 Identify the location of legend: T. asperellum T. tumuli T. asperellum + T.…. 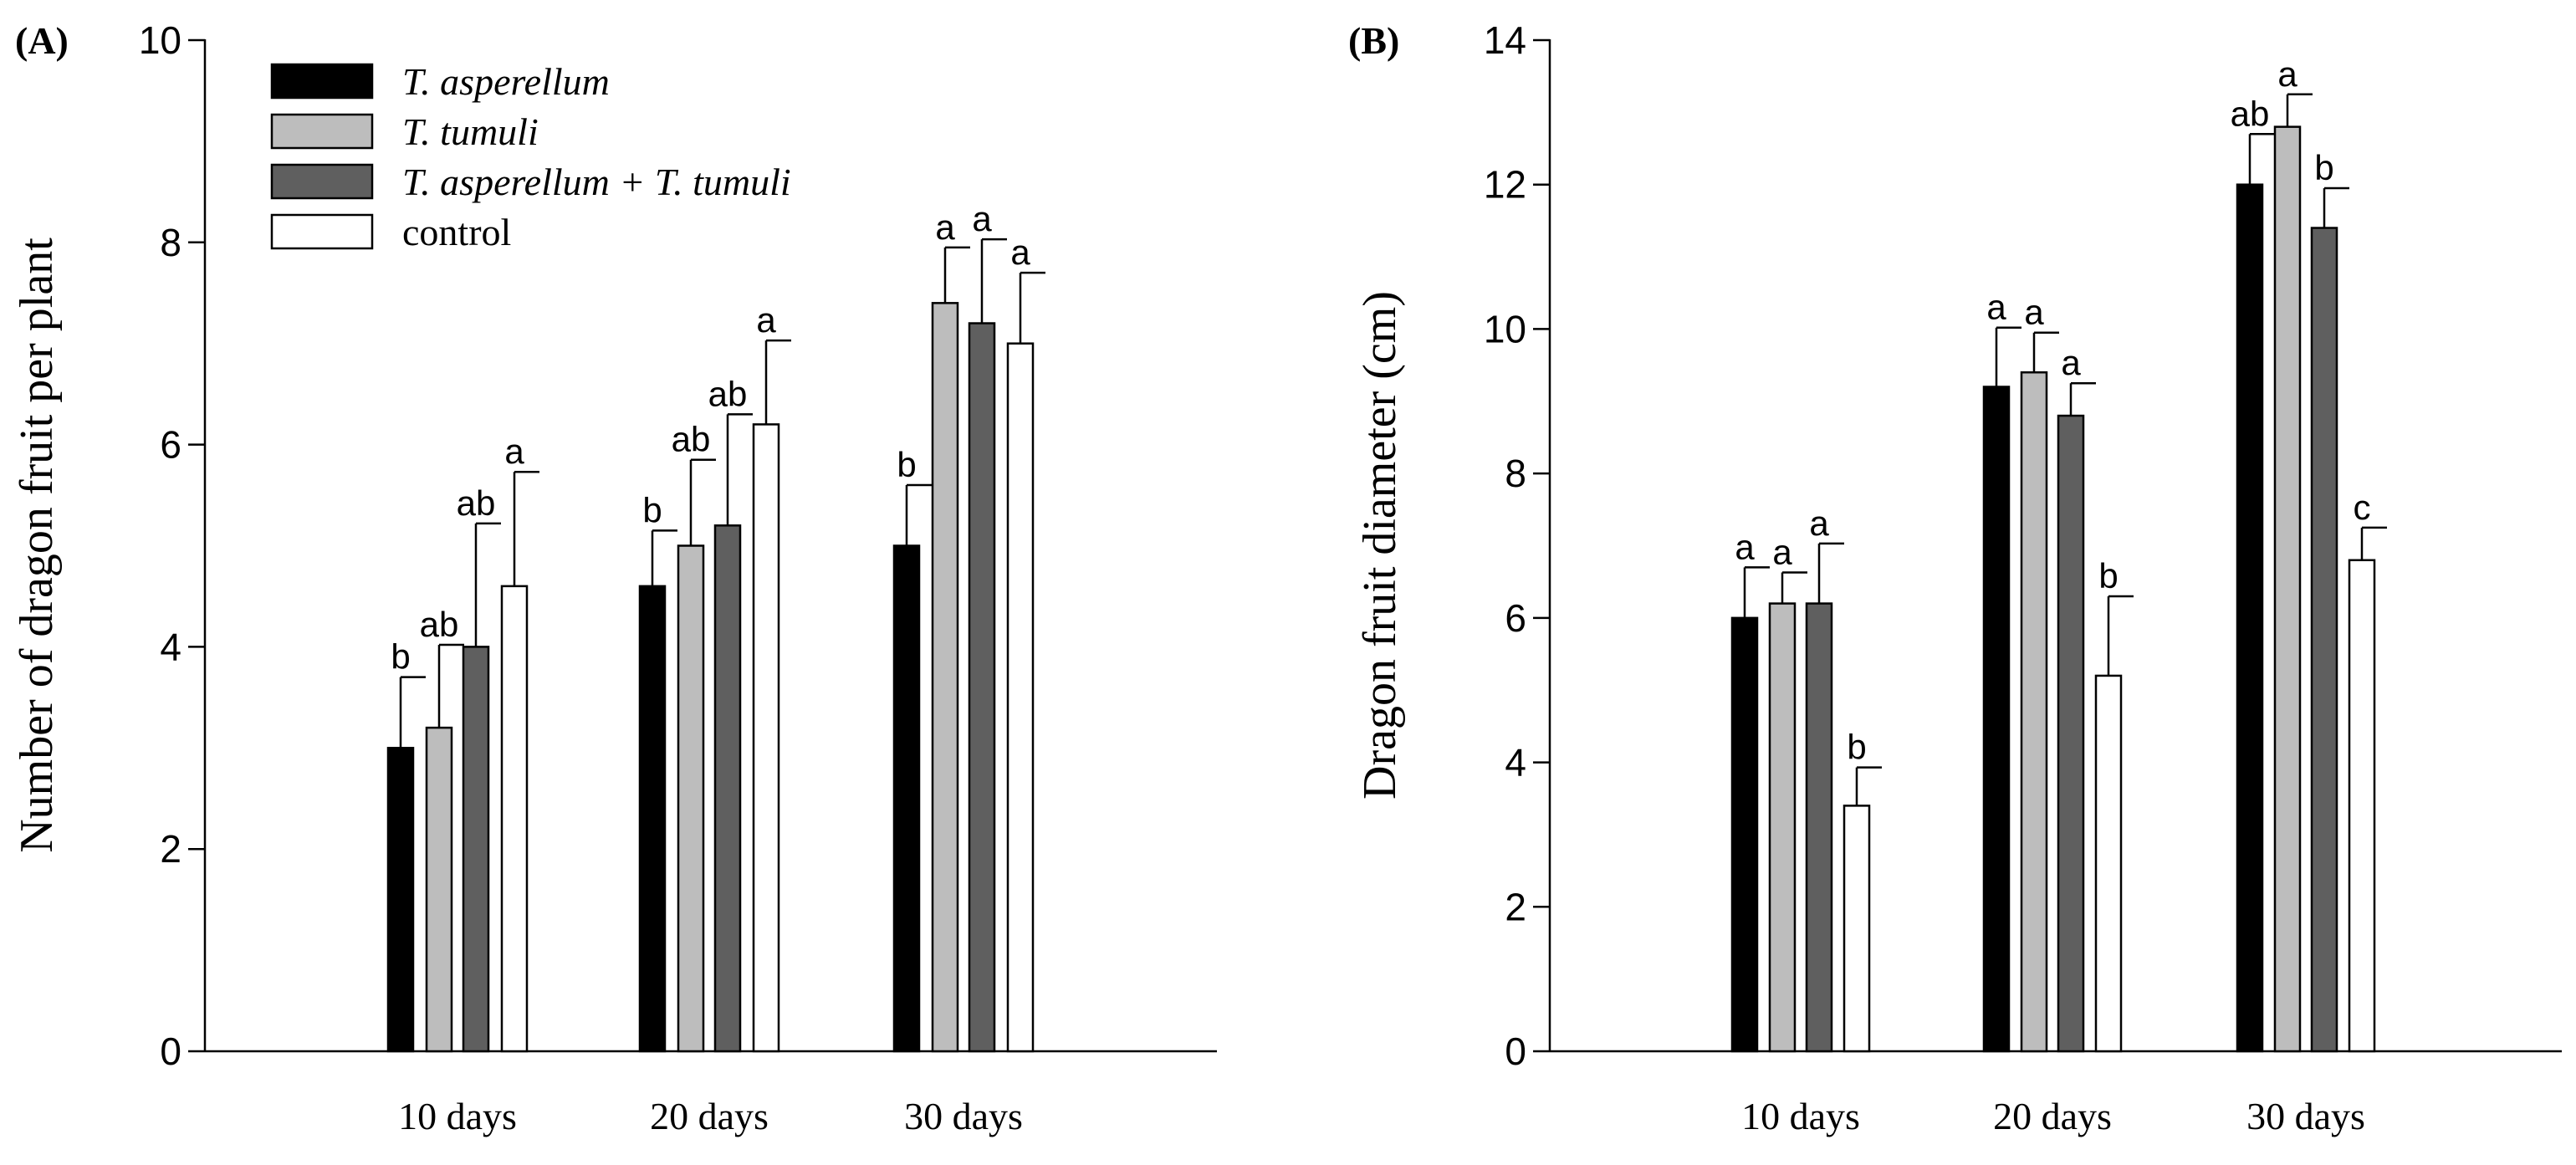
(530, 157).